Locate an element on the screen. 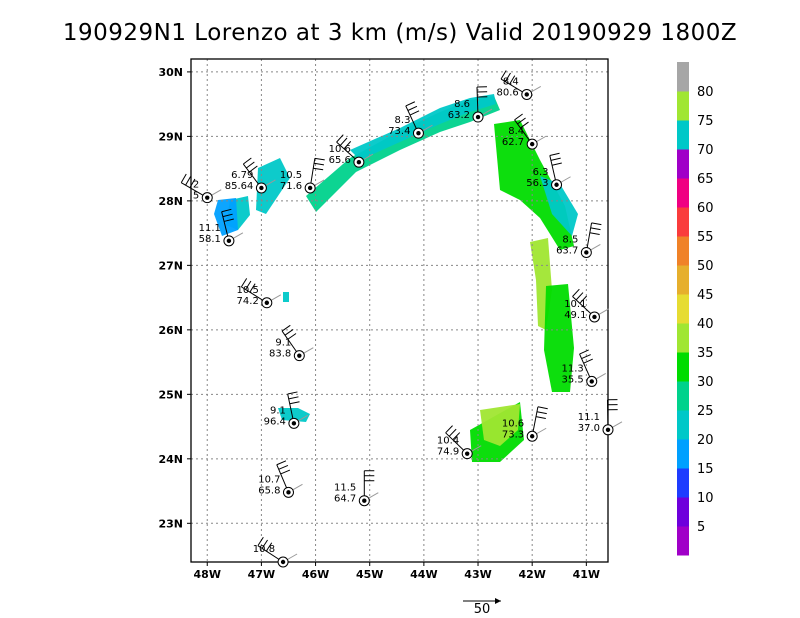 The height and width of the screenshot is (618, 800). reference-vector-label: 50 is located at coordinates (482, 609).